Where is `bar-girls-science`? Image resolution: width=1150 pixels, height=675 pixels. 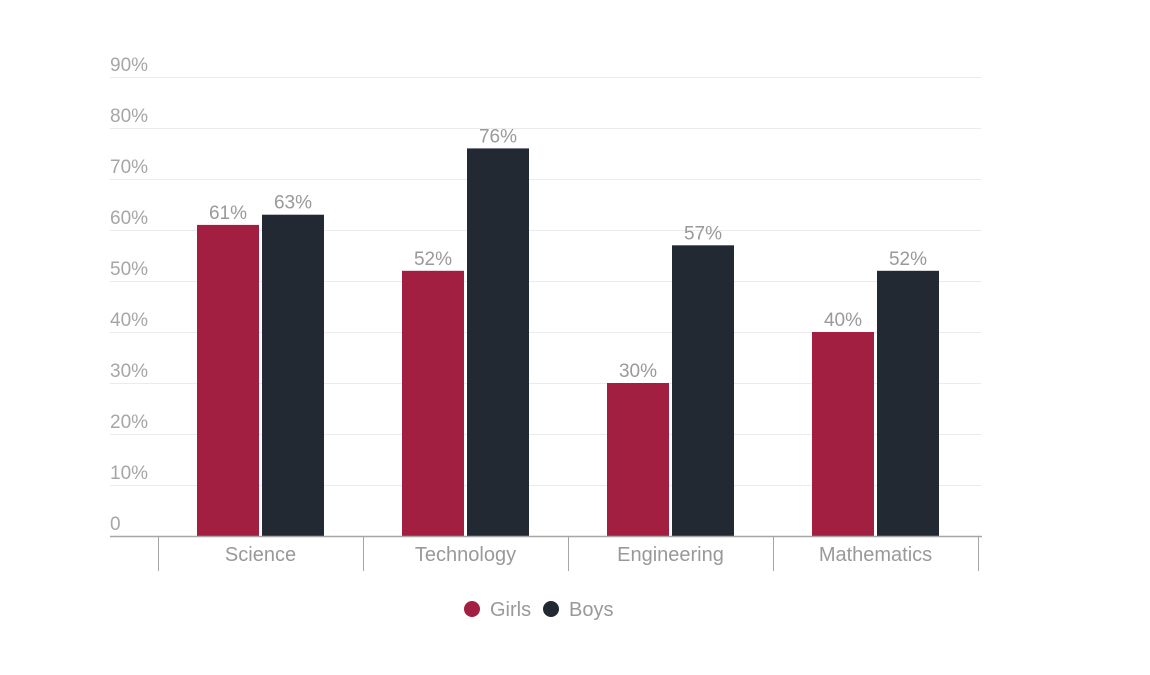
bar-girls-science is located at coordinates (228, 380).